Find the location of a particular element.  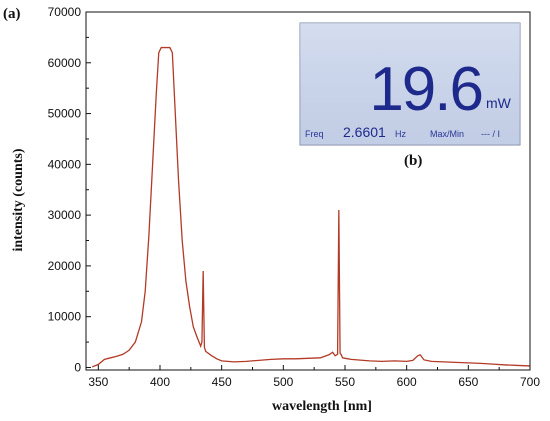

lcd-mode-label: Max/Min is located at coordinates (447, 134).